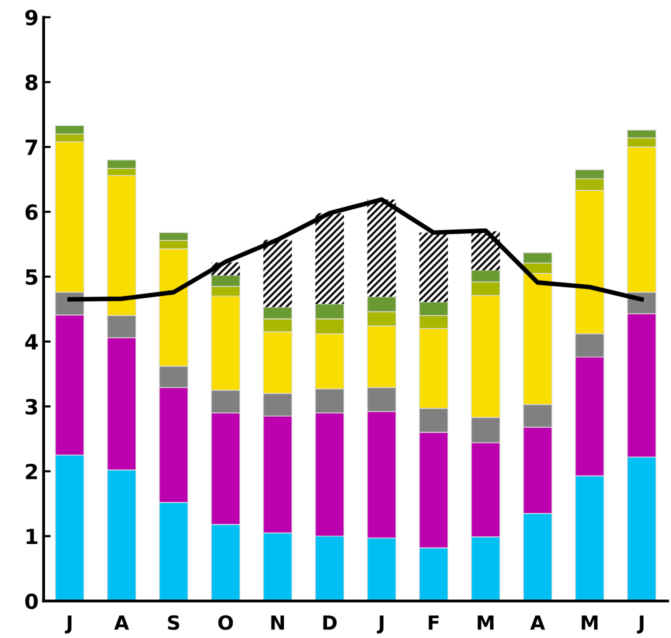  What do you see at coordinates (31, 342) in the screenshot?
I see `y-tick-label: 4` at bounding box center [31, 342].